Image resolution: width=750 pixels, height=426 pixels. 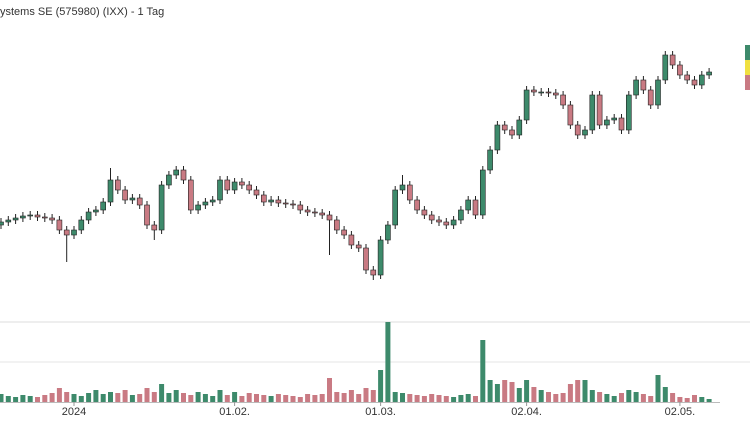 I want to click on x-tick-label: 01.02., so click(x=234, y=412).